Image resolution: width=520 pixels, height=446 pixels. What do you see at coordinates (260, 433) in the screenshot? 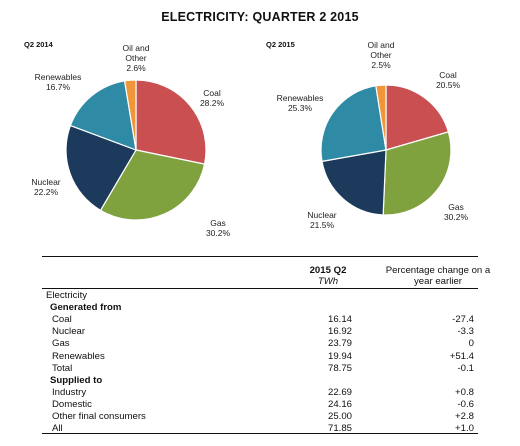
I see `table-bottom-rule` at bounding box center [260, 433].